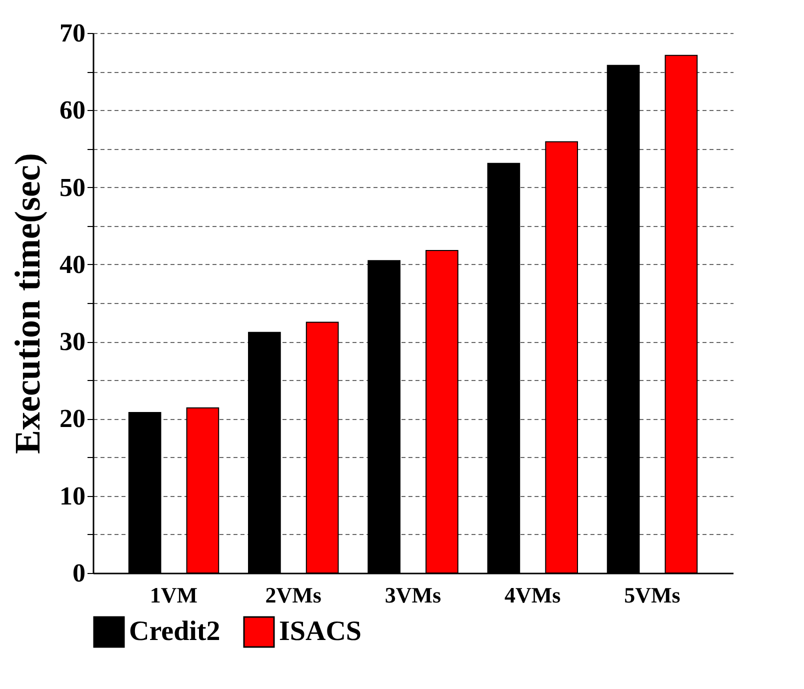 This screenshot has height=689, width=804. I want to click on x-tick-label: 1VM, so click(174, 595).